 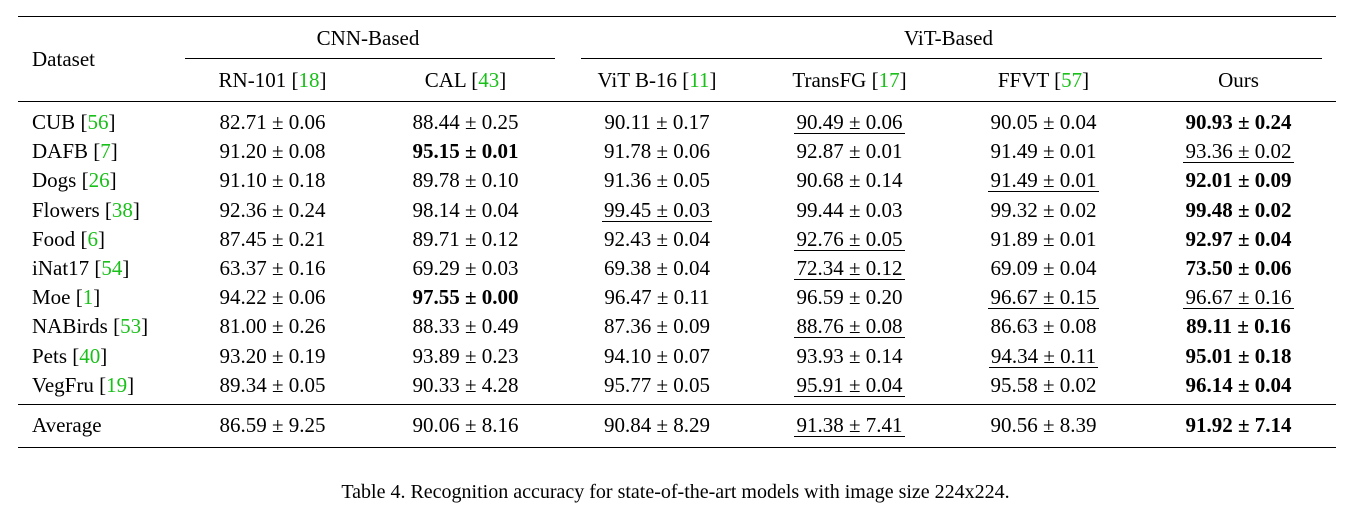 I want to click on table-cell: 94.10 ± 0.07, so click(x=657, y=356).